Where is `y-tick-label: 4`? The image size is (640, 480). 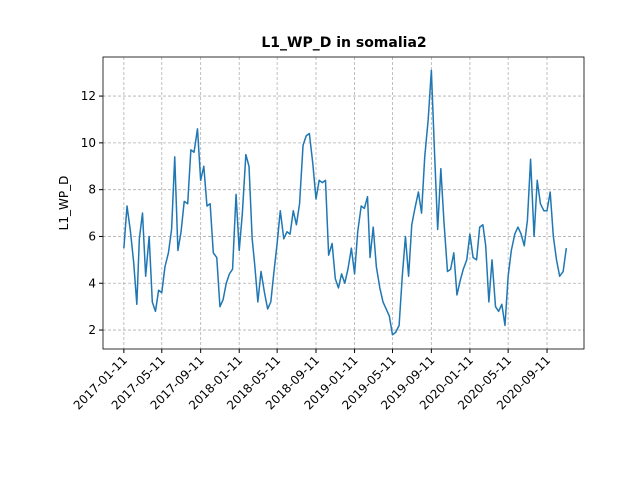
y-tick-label: 4 is located at coordinates (92, 283).